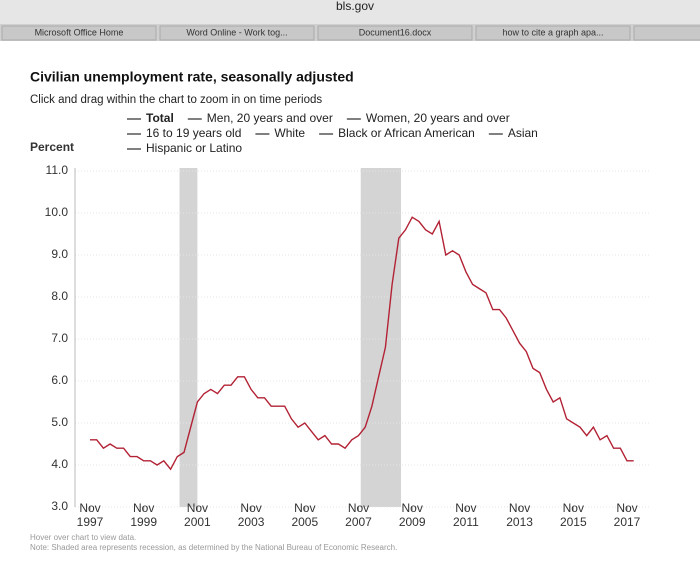 The height and width of the screenshot is (565, 700). Describe the element at coordinates (519, 515) in the screenshot. I see `x-tick-label: Nov 2013` at that location.